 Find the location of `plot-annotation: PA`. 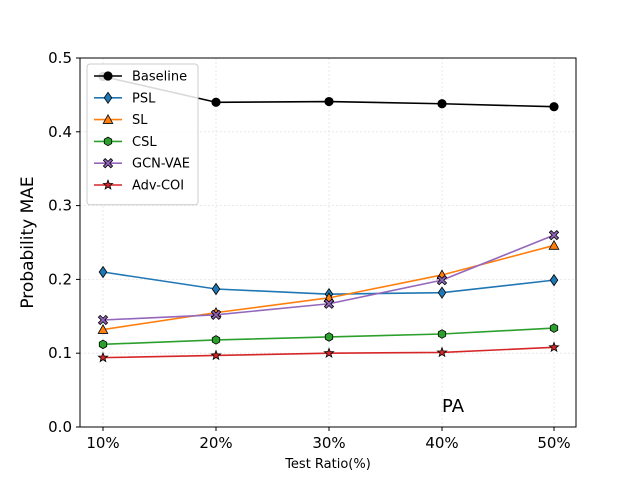

plot-annotation: PA is located at coordinates (453, 406).